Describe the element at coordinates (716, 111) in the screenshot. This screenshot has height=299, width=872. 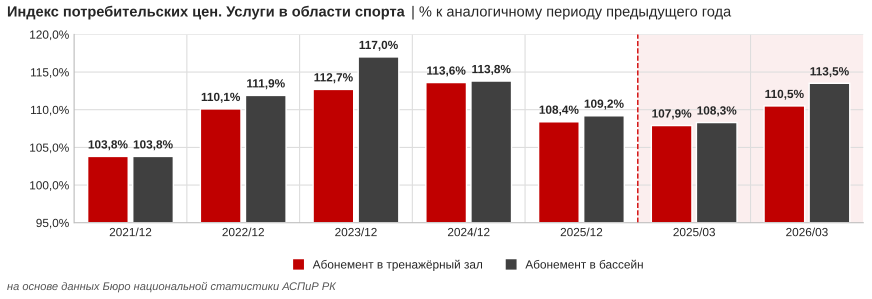
I see `data-label: 108,3%` at that location.